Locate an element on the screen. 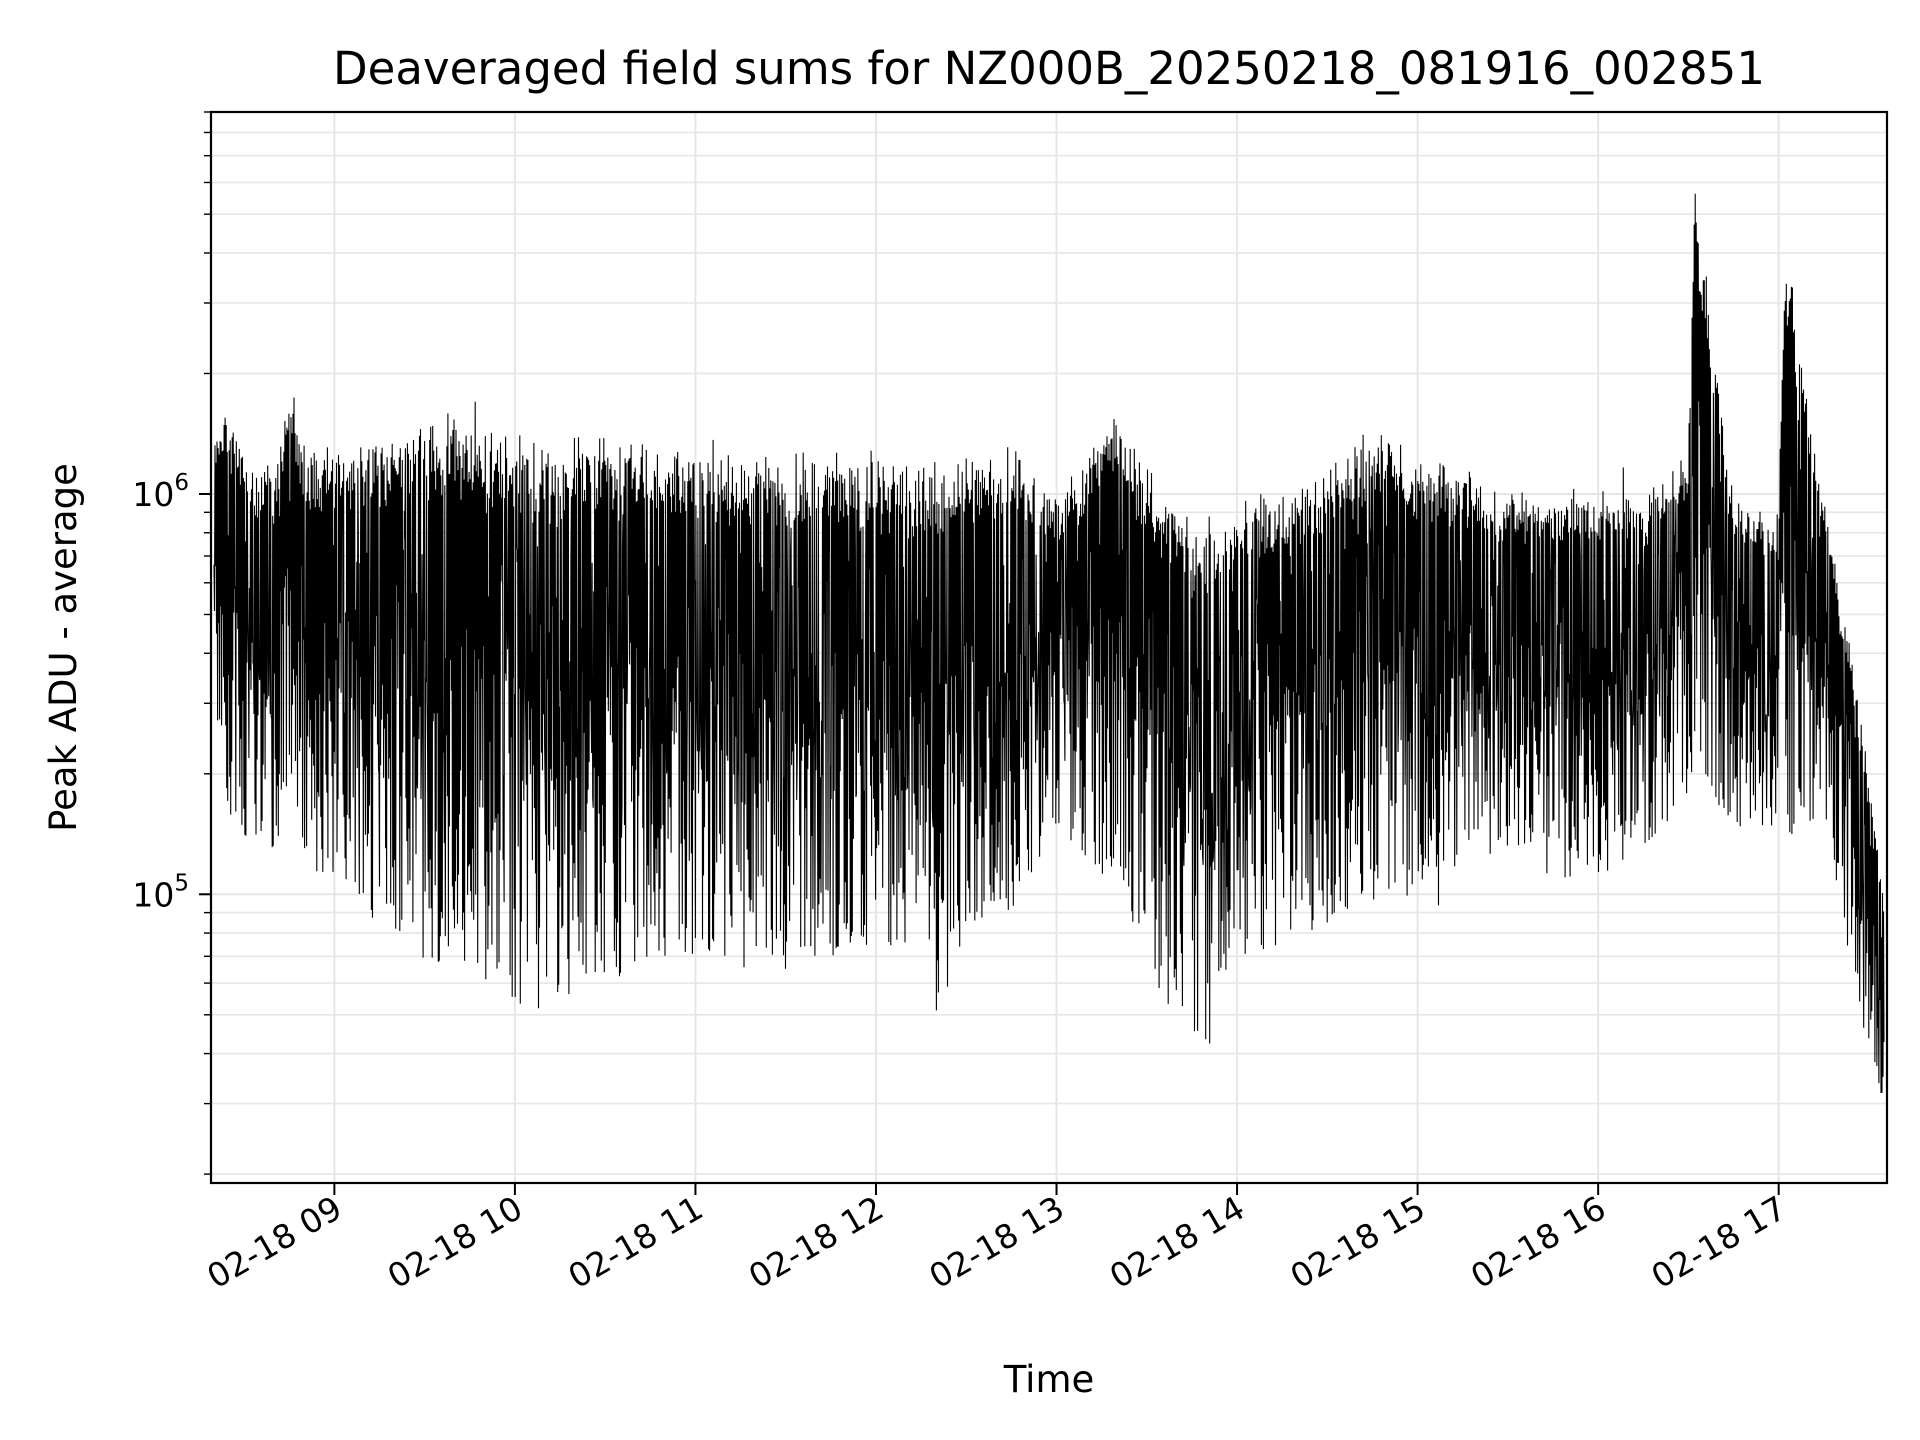  x-axis-label: Time is located at coordinates (1049, 1379).